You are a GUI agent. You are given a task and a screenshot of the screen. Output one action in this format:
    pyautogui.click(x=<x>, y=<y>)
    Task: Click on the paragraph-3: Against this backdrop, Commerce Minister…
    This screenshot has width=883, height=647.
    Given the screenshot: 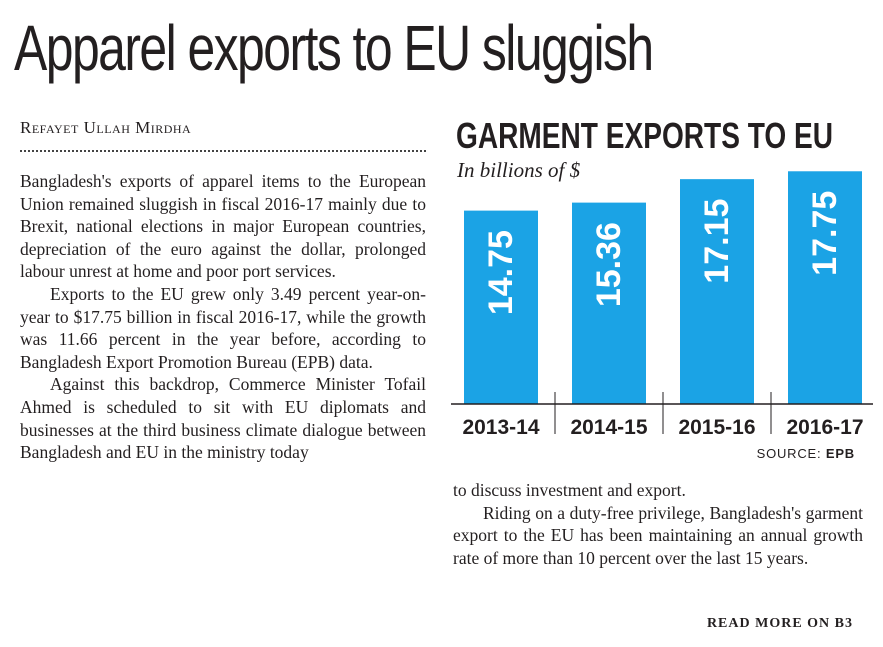 What is the action you would take?
    pyautogui.click(x=223, y=418)
    